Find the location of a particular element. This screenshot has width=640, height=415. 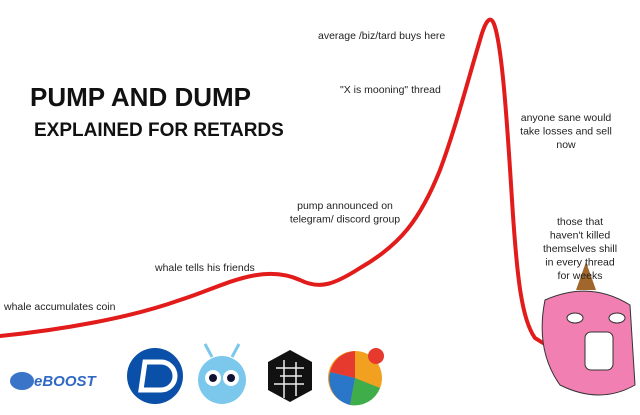

annotation: whale tells his friends is located at coordinates (204, 268).